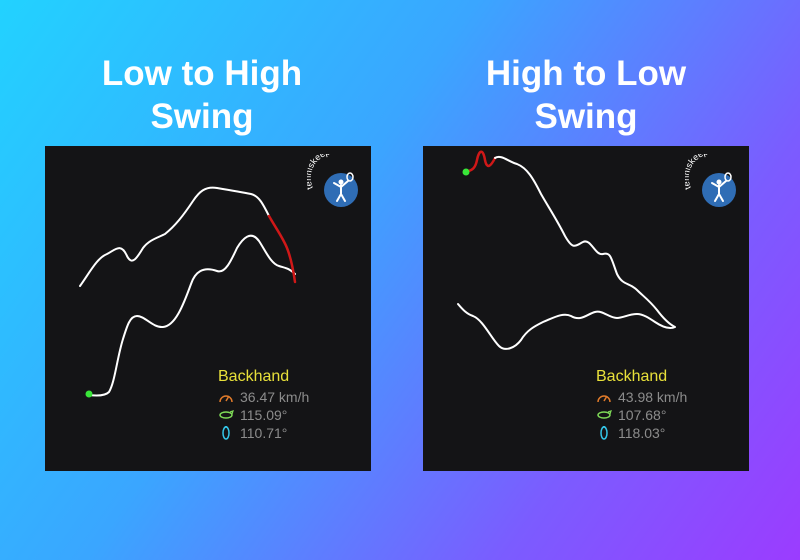  What do you see at coordinates (264, 433) in the screenshot?
I see `vertical-angle-value: 110.71°` at bounding box center [264, 433].